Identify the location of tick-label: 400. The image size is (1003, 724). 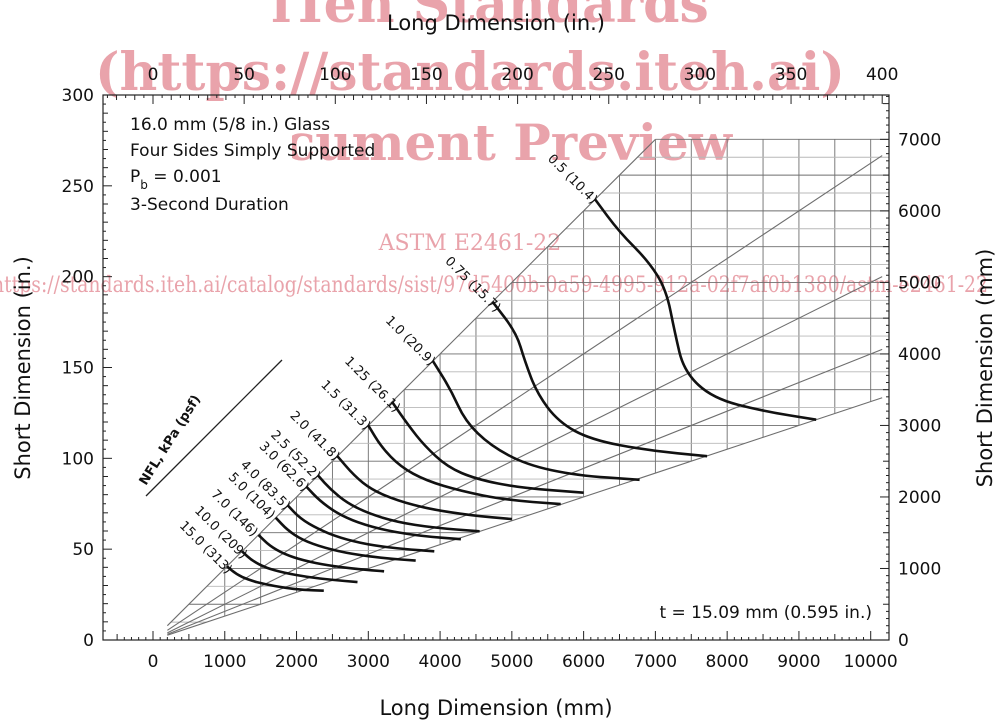
(882, 75).